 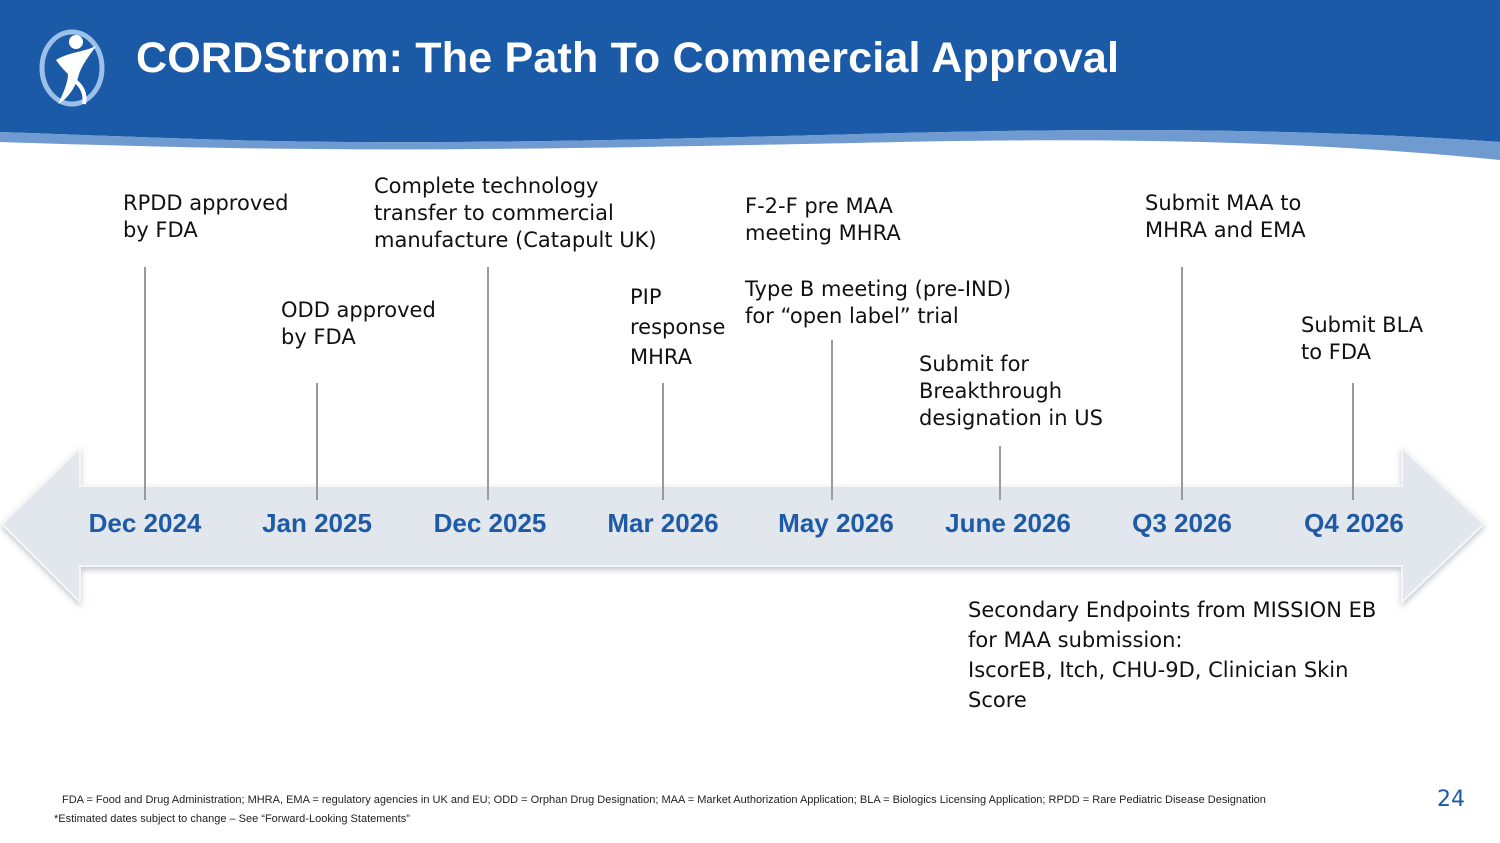 I want to click on date-label-jan-2025: Jan 2025, so click(x=317, y=523).